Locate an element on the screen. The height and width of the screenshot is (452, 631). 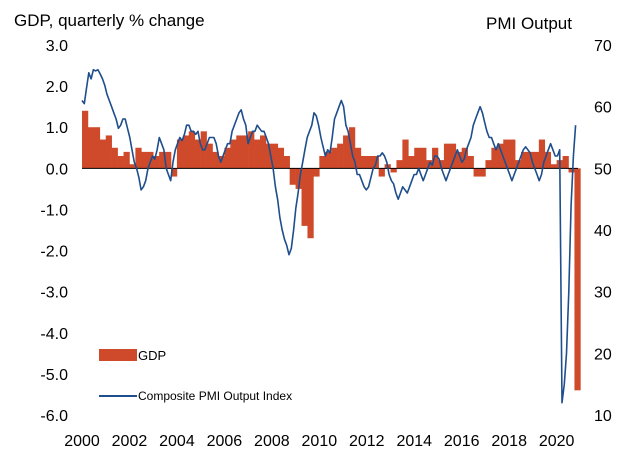
left-tick-label: 2.0 is located at coordinates (57, 87).